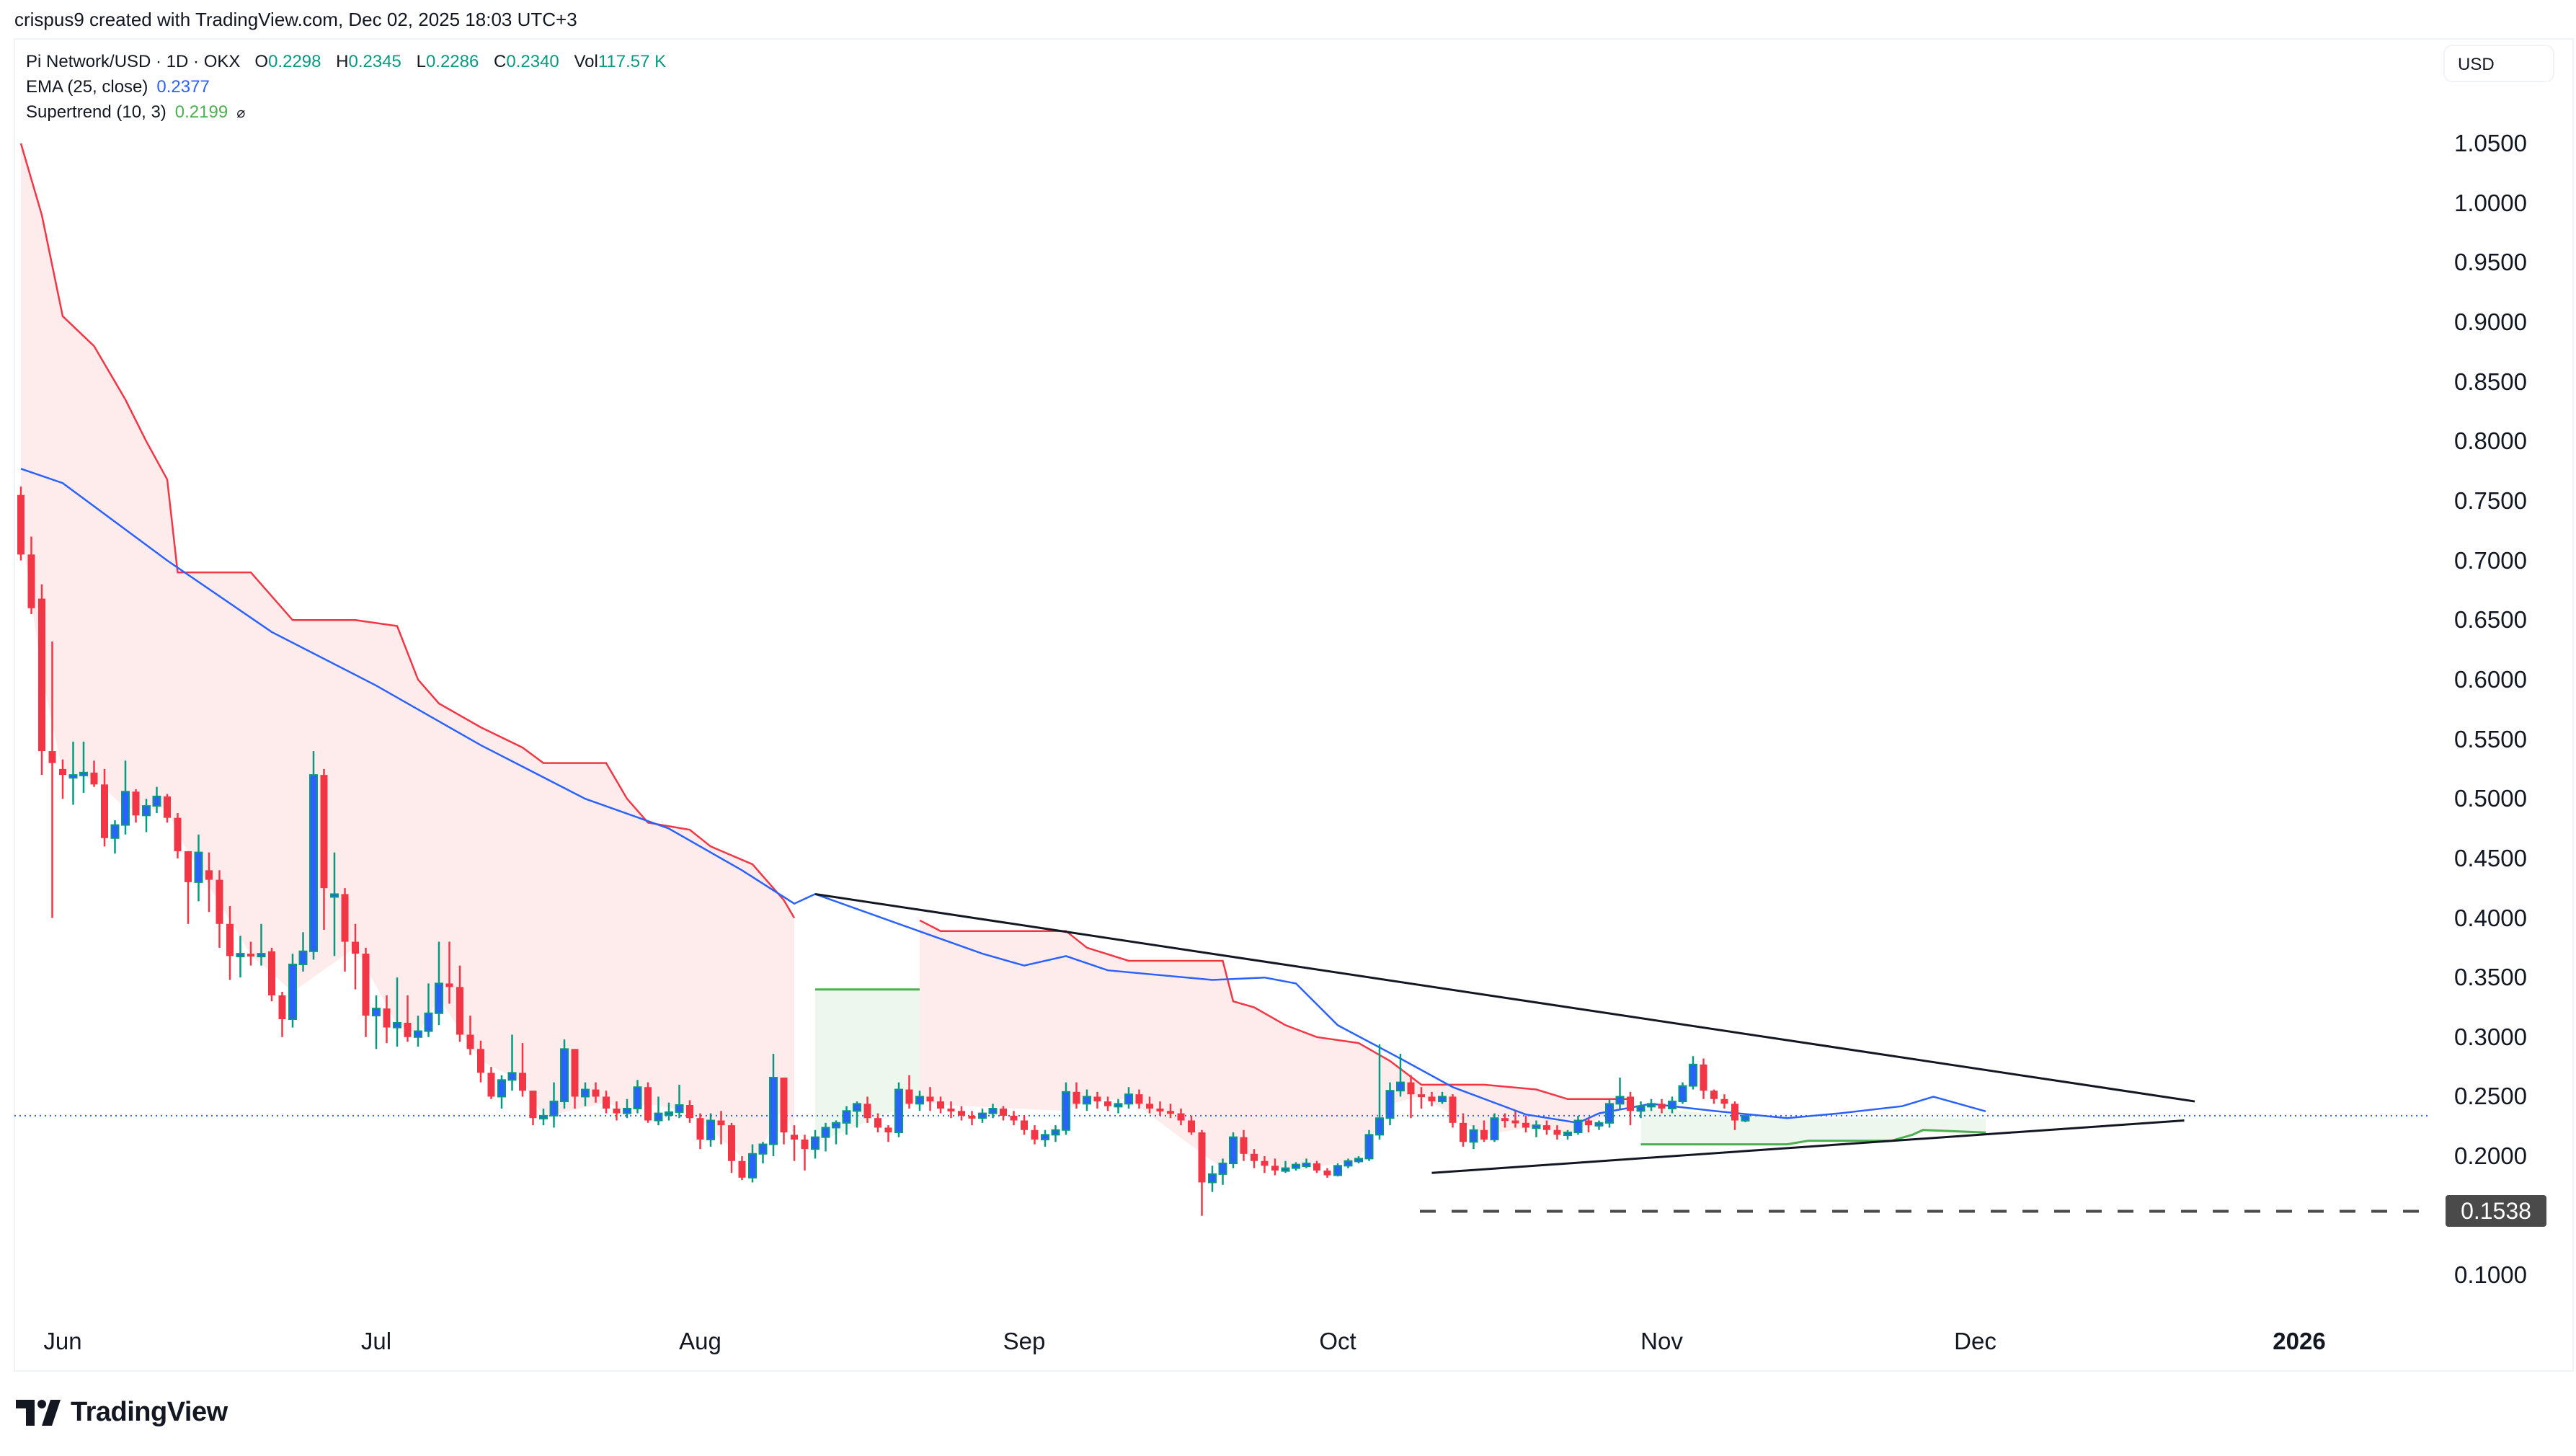 The width and height of the screenshot is (2576, 1456). What do you see at coordinates (122, 1412) in the screenshot?
I see `tradingview-logo: TradingView` at bounding box center [122, 1412].